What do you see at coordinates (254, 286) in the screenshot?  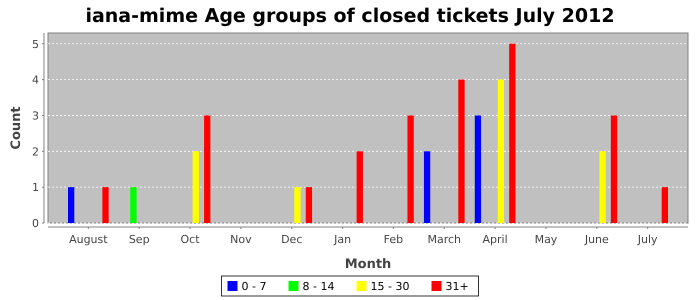 I see `legend-label: 0 - 7` at bounding box center [254, 286].